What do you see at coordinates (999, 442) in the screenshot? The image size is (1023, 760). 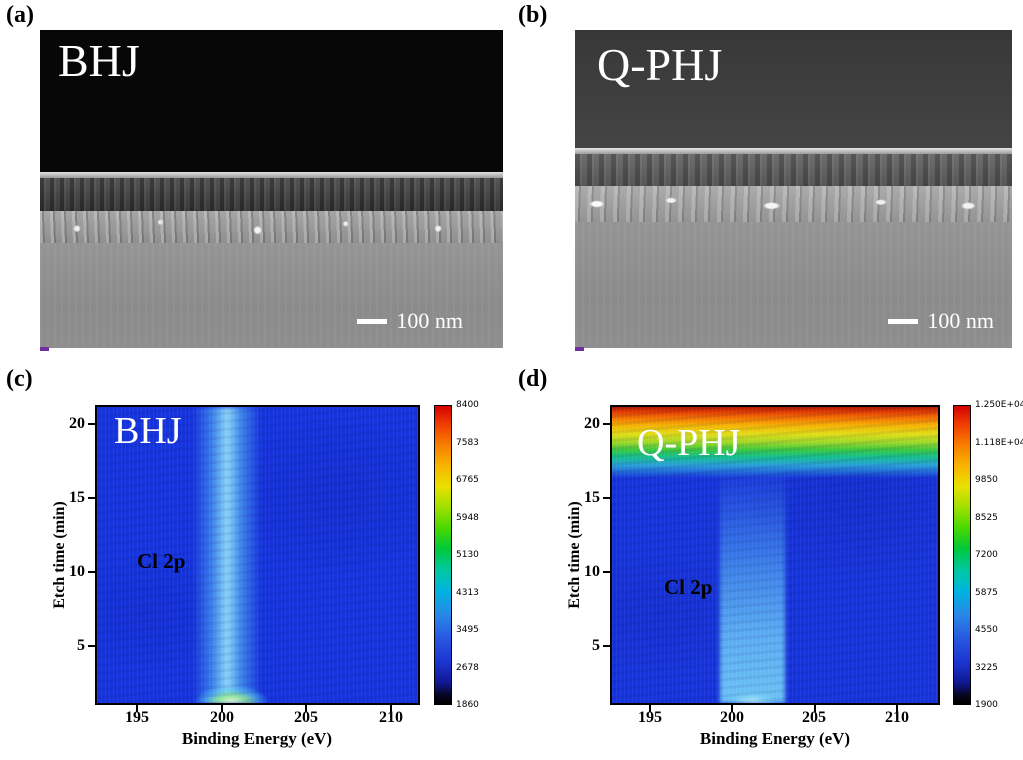 I see `colorbar-tick-label: 1.118E+04` at bounding box center [999, 442].